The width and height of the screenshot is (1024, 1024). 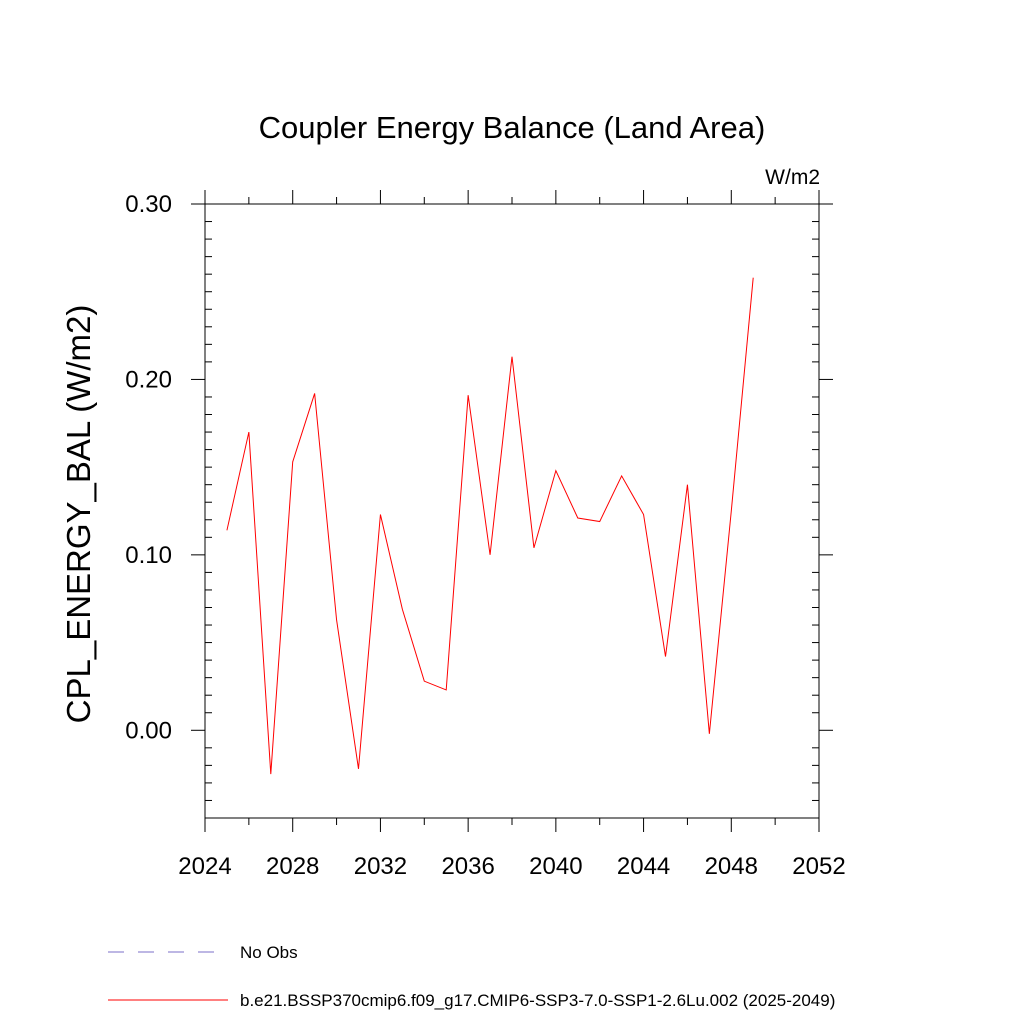 I want to click on x-tick-label: 2032, so click(x=380, y=866).